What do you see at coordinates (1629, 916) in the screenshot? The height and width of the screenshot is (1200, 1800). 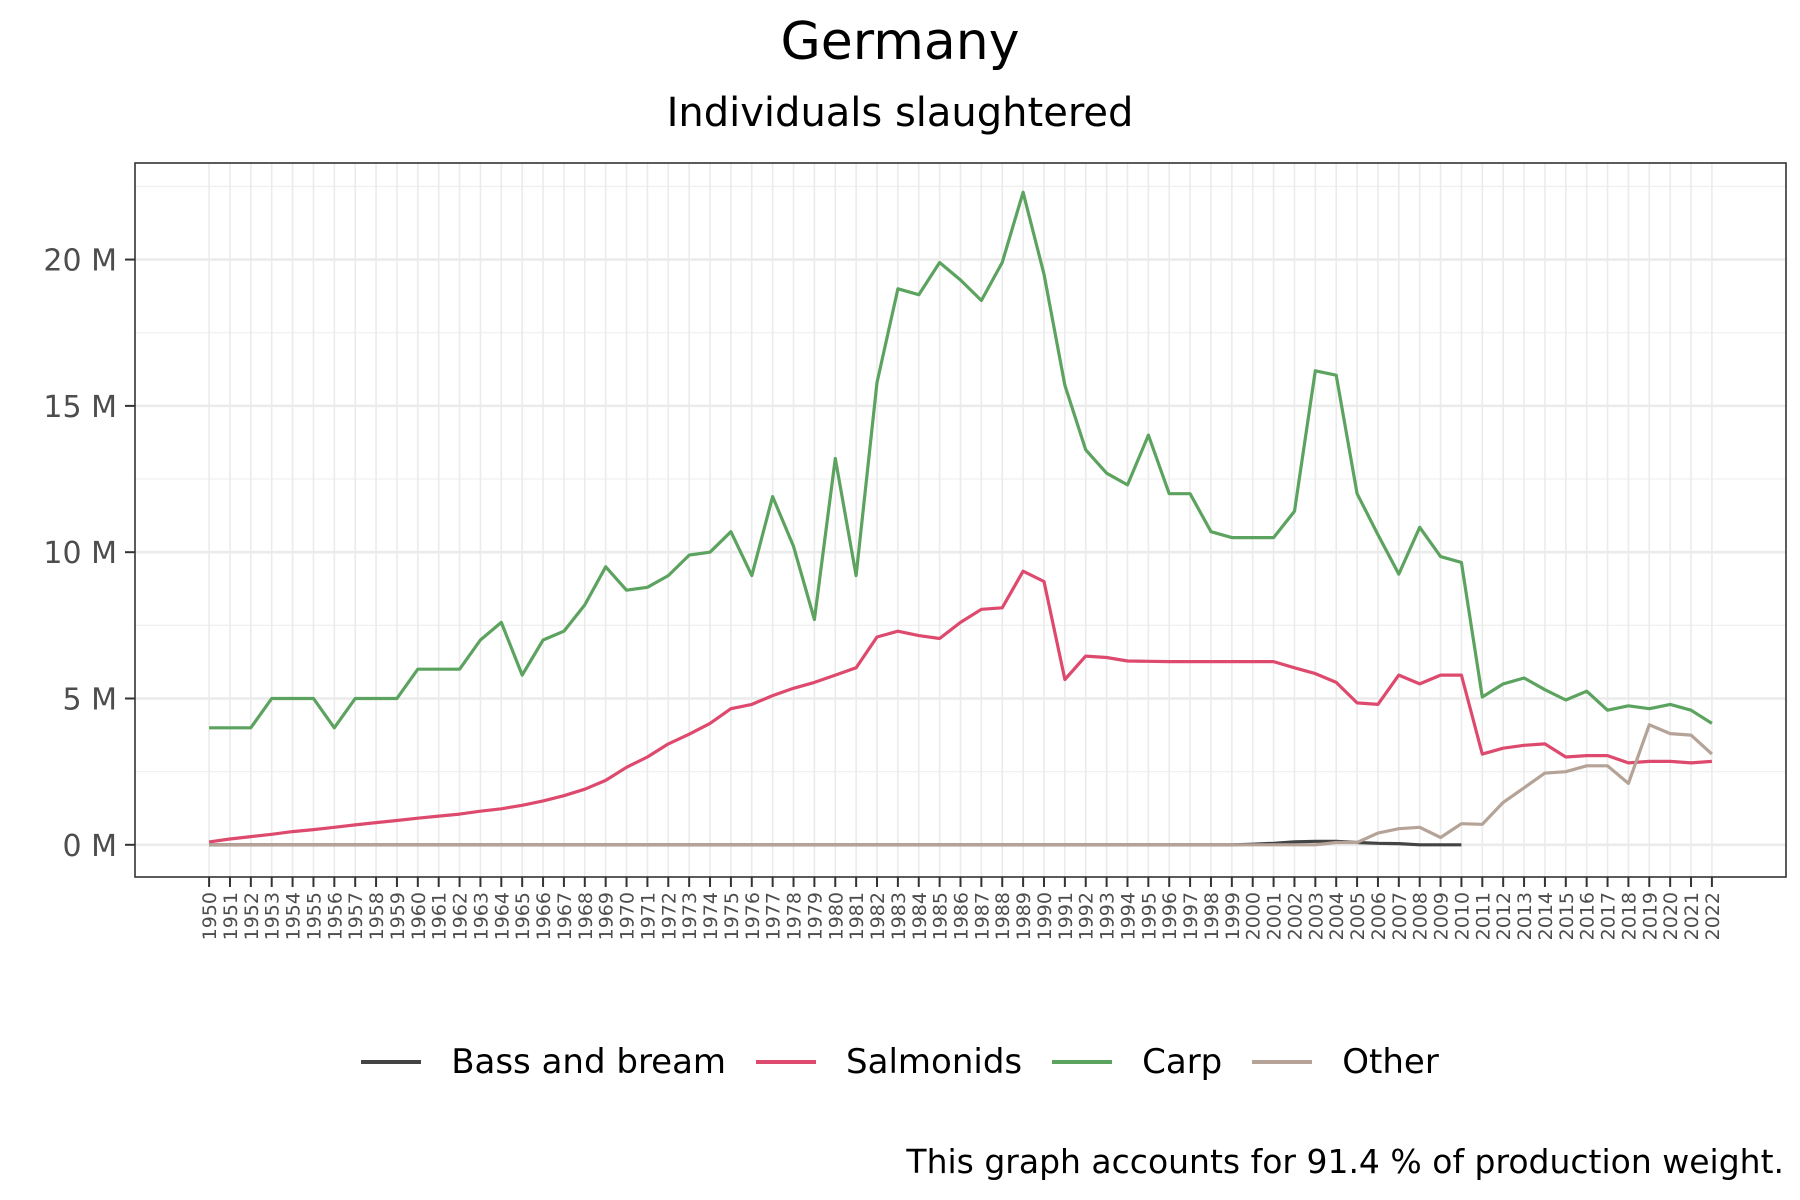 I see `x-tick-label: 2018` at bounding box center [1629, 916].